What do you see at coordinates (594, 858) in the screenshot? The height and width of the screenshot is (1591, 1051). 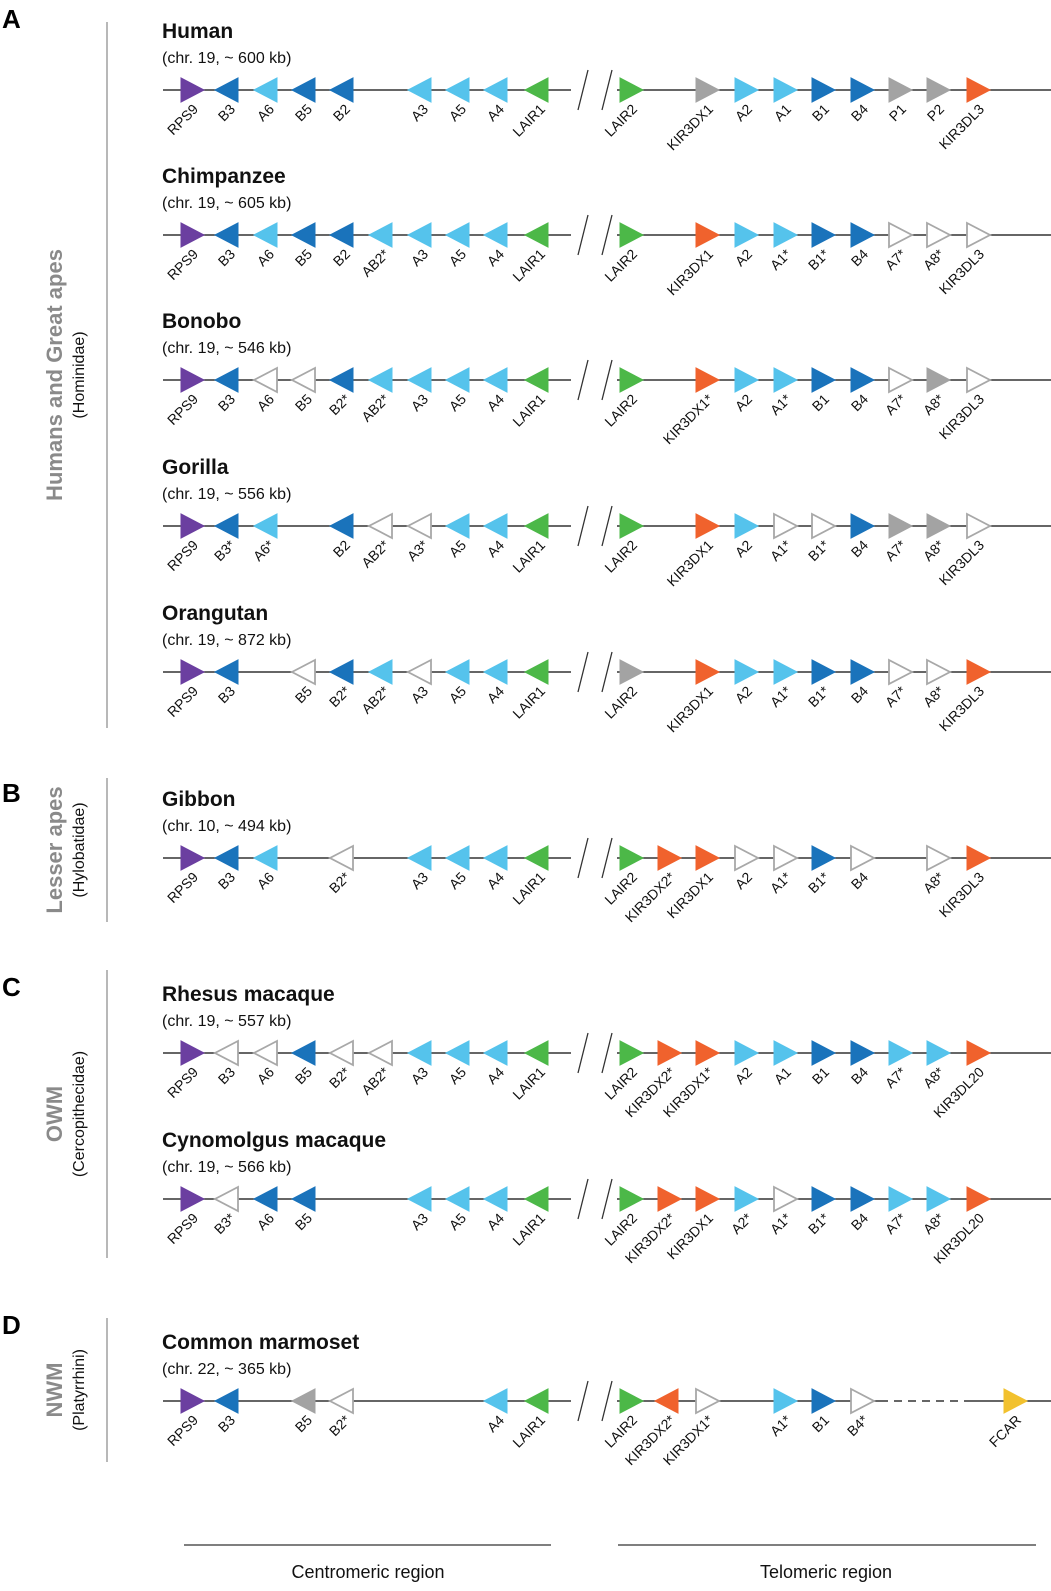 I see `break-gap` at bounding box center [594, 858].